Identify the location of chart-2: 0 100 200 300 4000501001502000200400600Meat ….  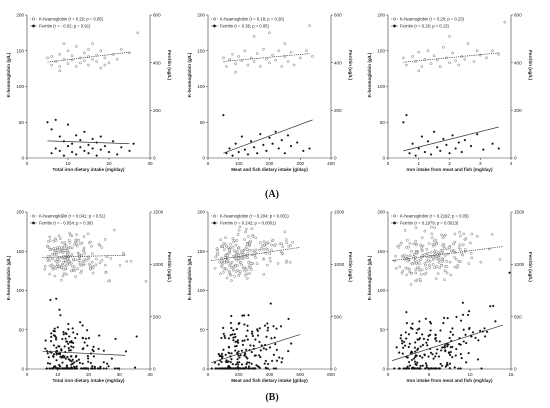
(270, 92).